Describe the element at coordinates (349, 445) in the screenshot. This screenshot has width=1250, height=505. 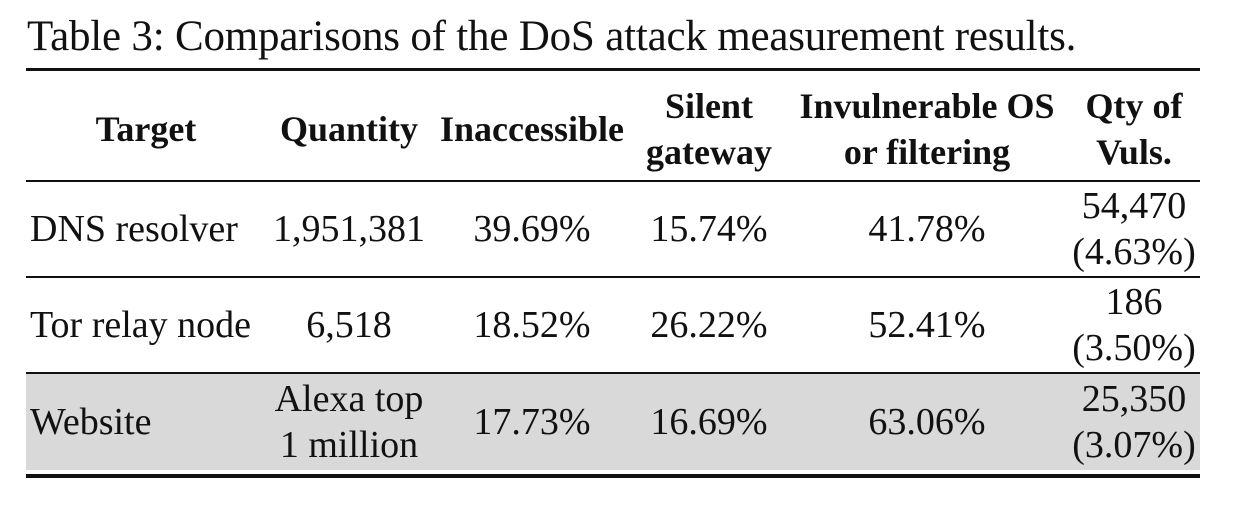
I see `cell-quantity-line2: 1 million` at that location.